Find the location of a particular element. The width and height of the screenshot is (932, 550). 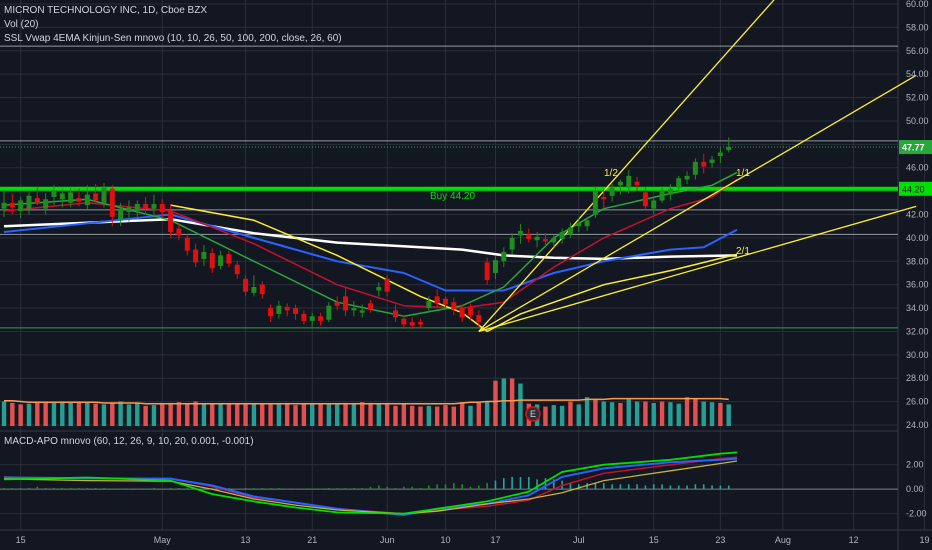

price-tick-label: 38.00 is located at coordinates (917, 261).